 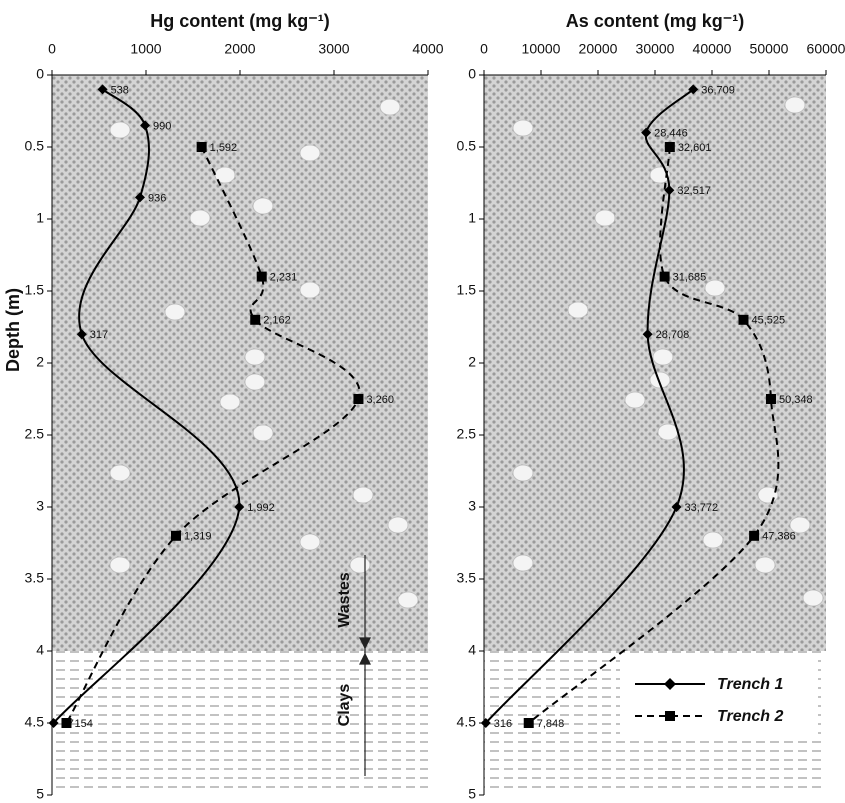 What do you see at coordinates (695, 148) in the screenshot?
I see `data-label: 32,601` at bounding box center [695, 148].